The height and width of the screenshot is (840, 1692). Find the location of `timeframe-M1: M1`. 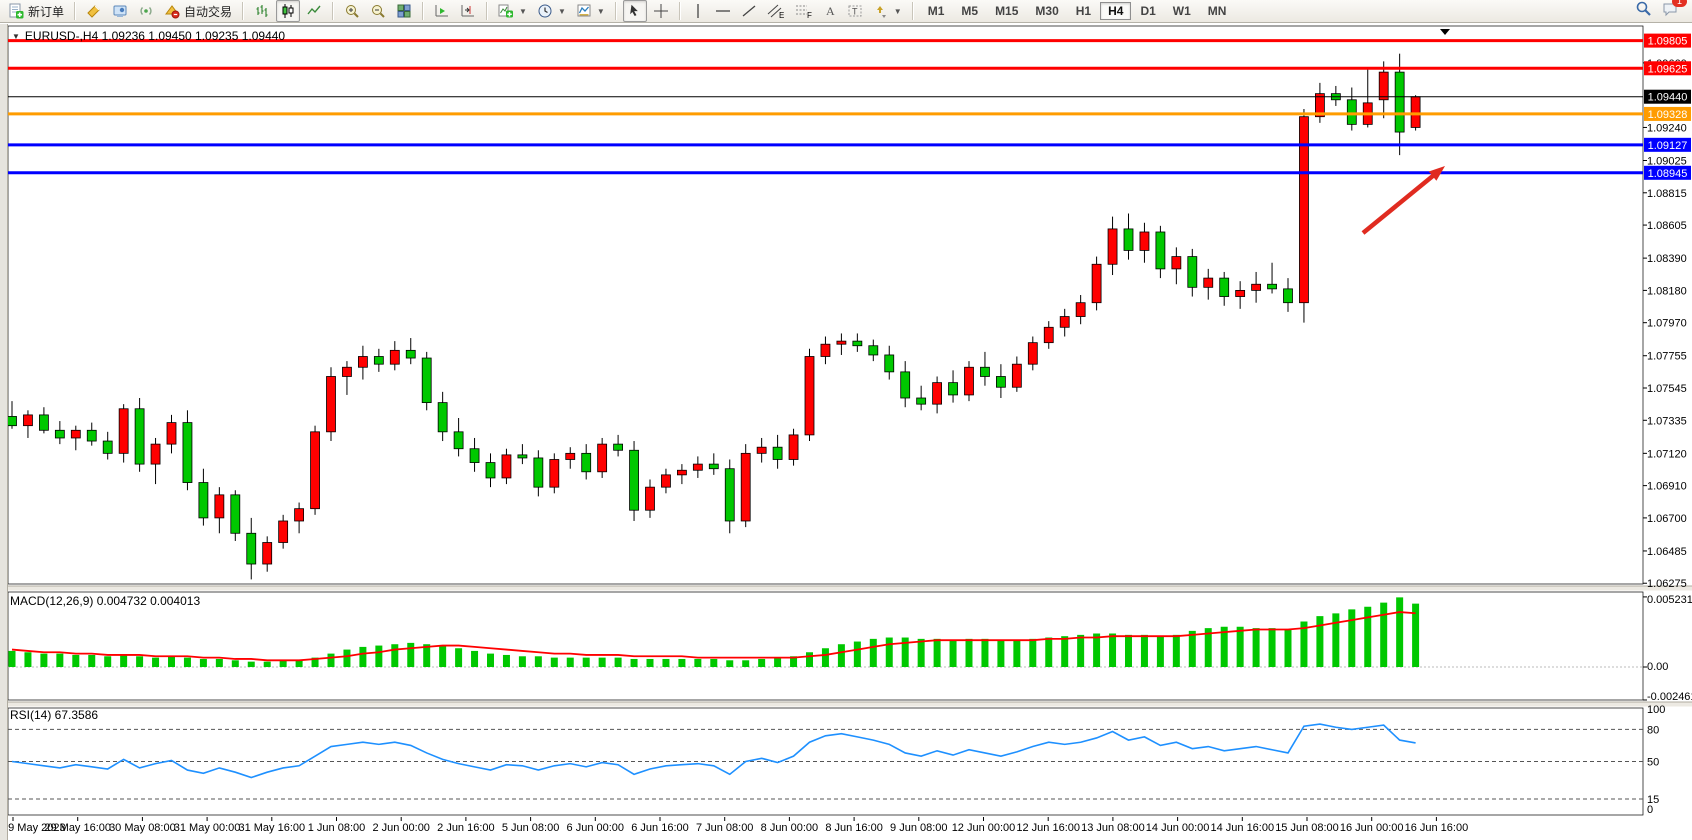

timeframe-M1: M1 is located at coordinates (936, 11).